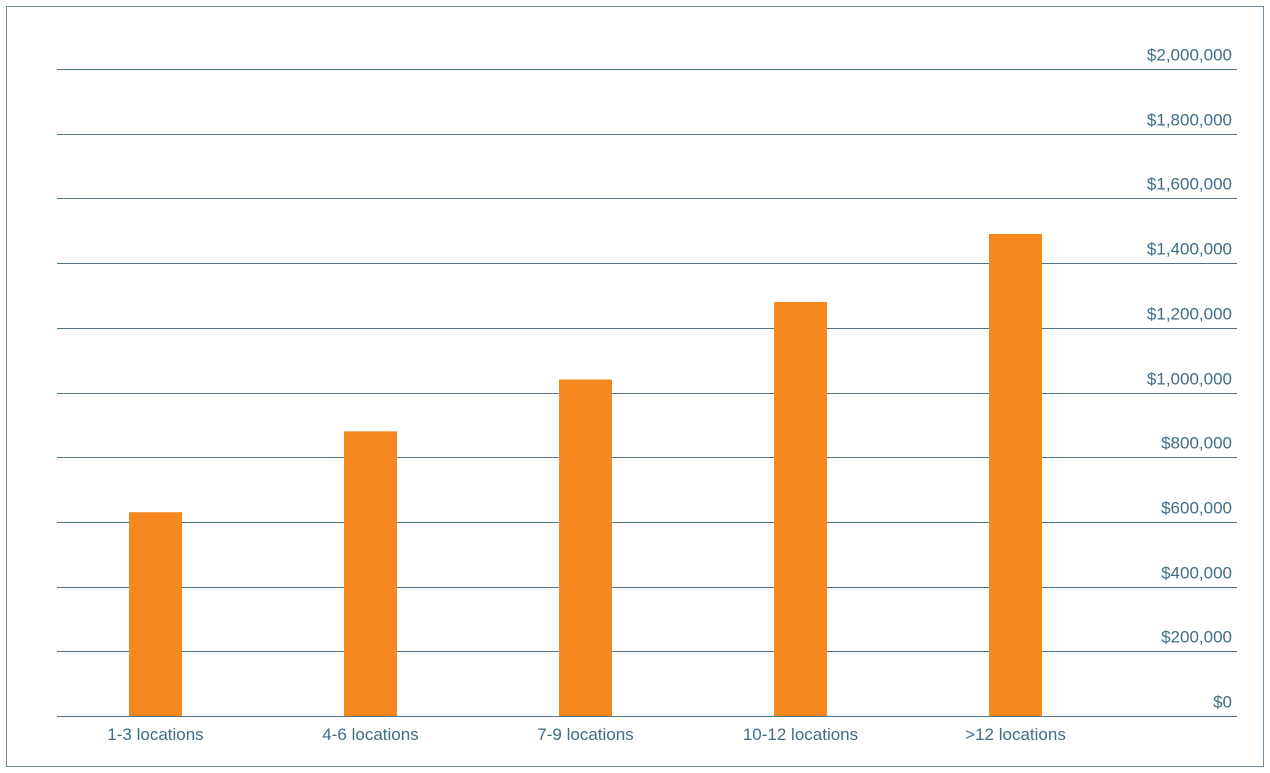 The image size is (1270, 773). What do you see at coordinates (1015, 734) in the screenshot?
I see `x-category-label: >12 locations` at bounding box center [1015, 734].